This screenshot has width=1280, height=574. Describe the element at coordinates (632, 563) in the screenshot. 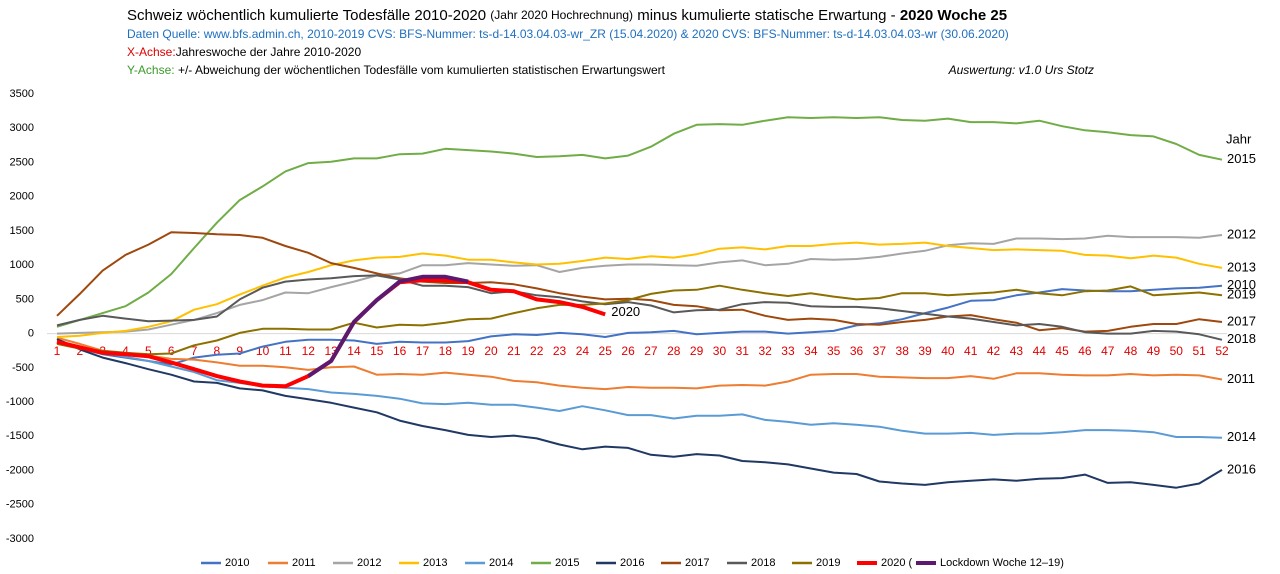

I see `legend-label: 2016` at that location.